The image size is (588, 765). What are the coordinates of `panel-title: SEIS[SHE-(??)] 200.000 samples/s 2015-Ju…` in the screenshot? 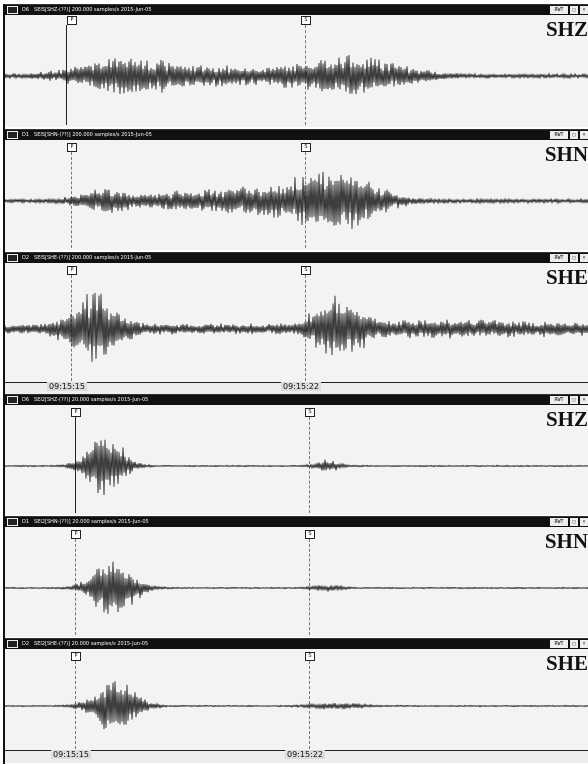 It's located at (93, 258).